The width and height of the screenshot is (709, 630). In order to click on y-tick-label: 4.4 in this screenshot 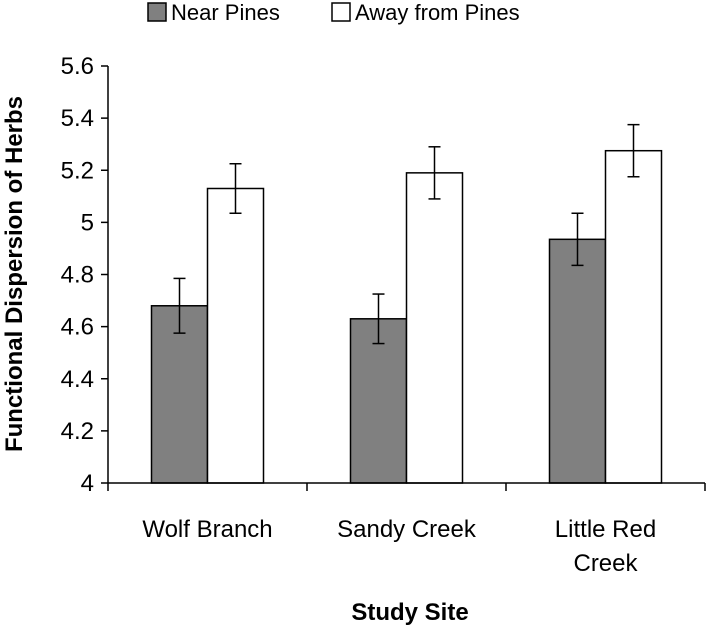, I will do `click(77, 379)`.